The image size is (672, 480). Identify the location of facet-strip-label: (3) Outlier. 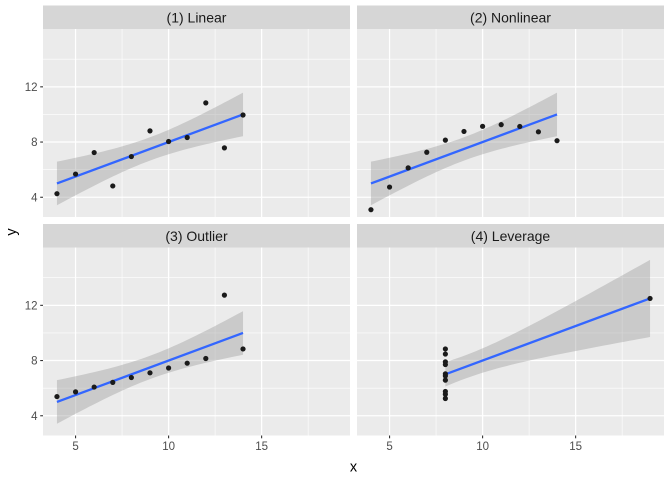
(196, 236).